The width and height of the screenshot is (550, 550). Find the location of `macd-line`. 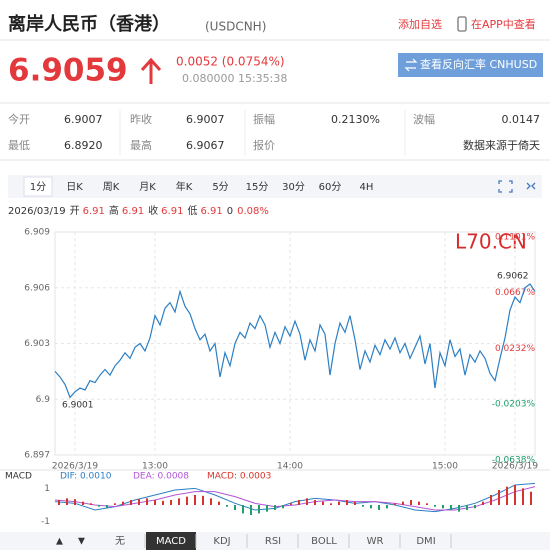

macd-line is located at coordinates (295, 497).